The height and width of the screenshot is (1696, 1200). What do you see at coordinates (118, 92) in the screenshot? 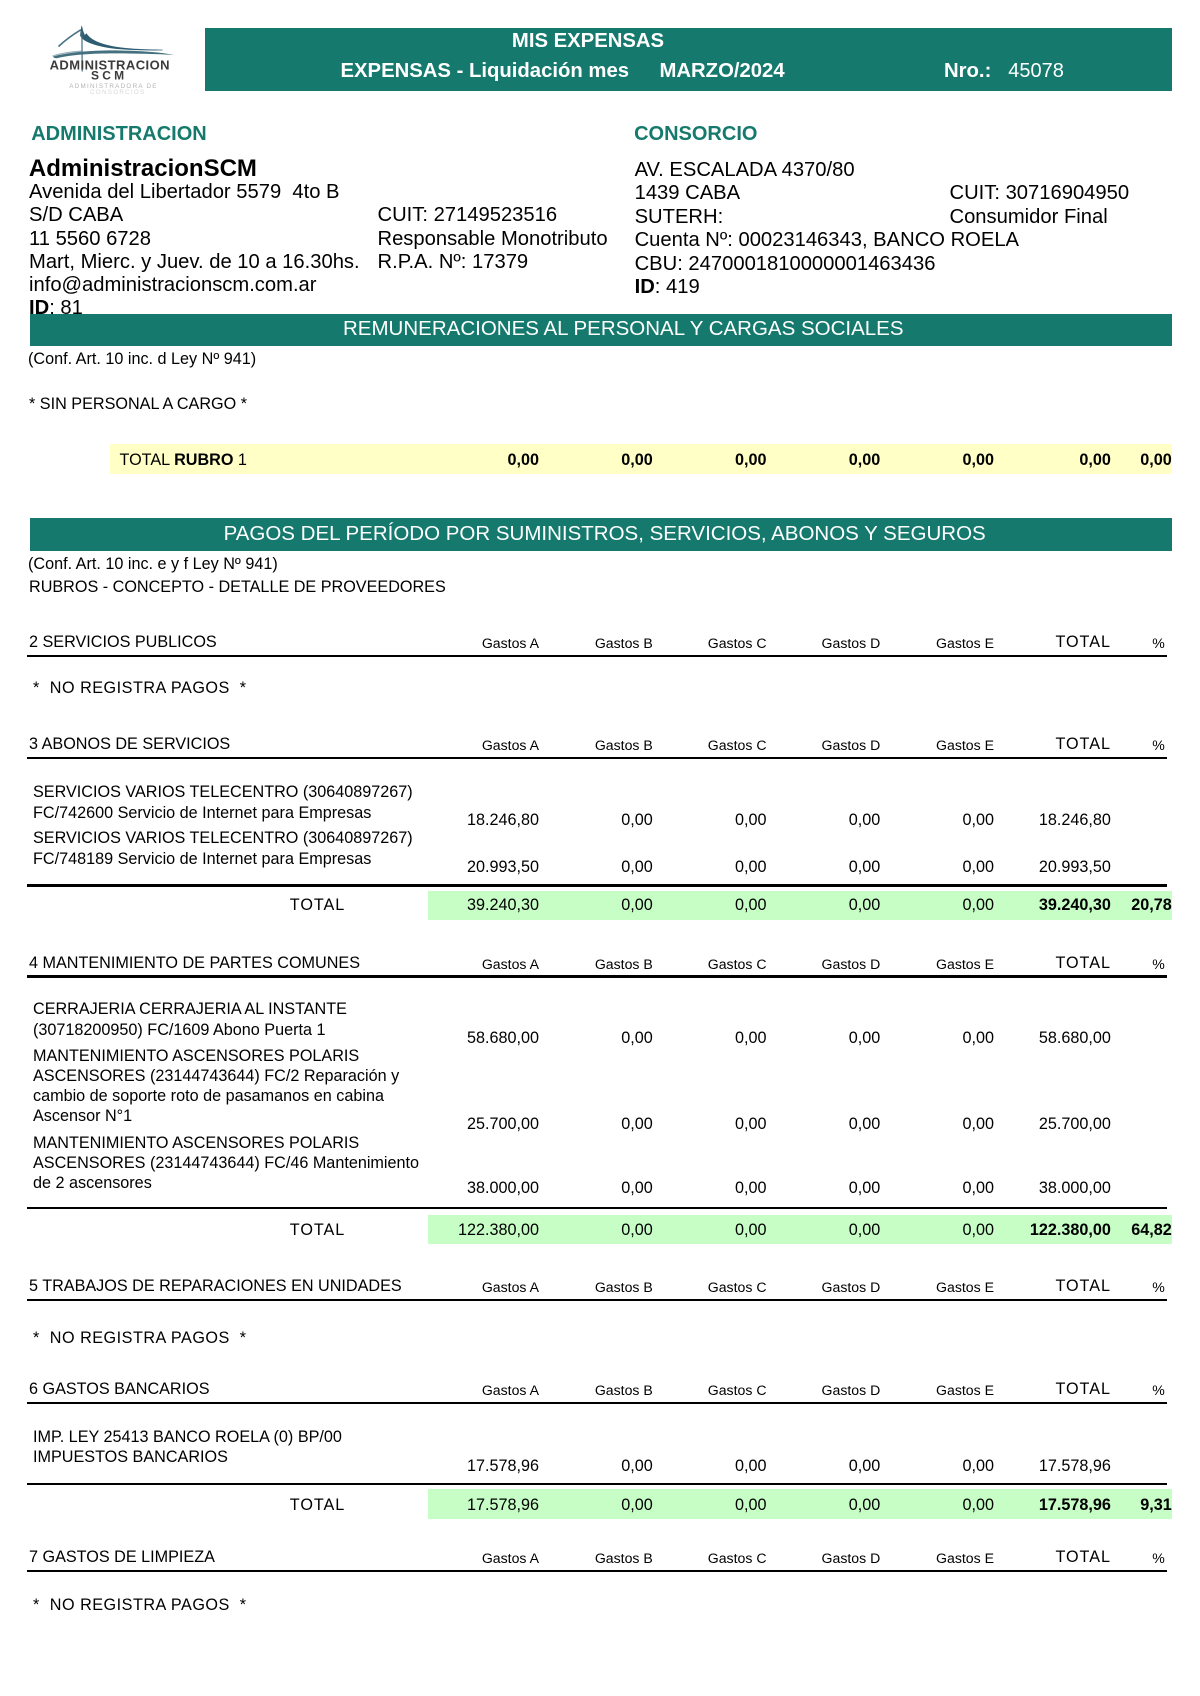
I see `svg-text: CONSORCIOS` at bounding box center [118, 92].